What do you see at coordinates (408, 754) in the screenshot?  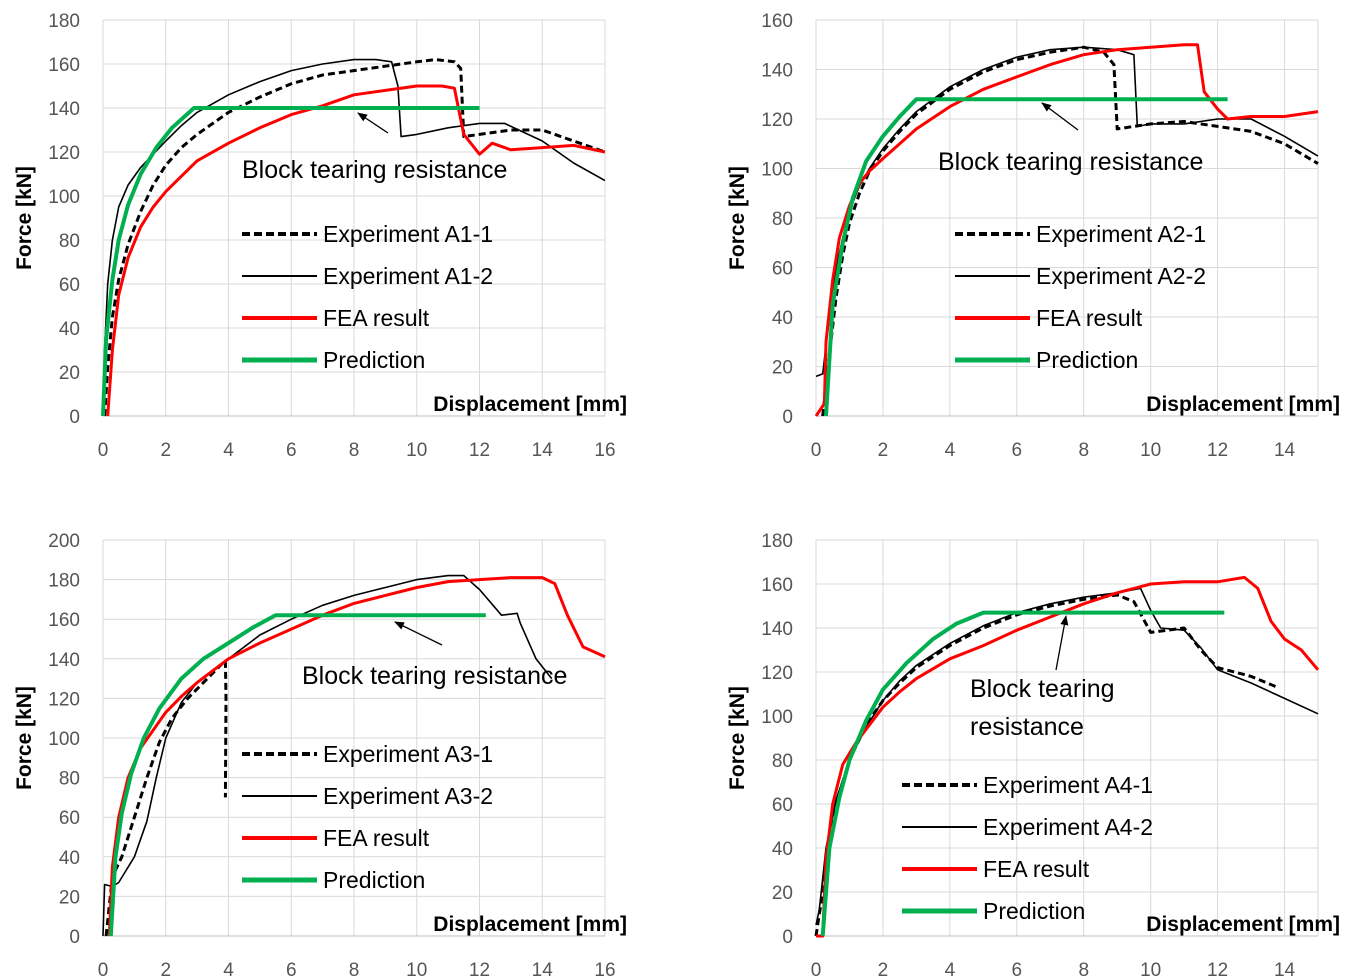 I see `legend-label: Experiment A3-1` at bounding box center [408, 754].